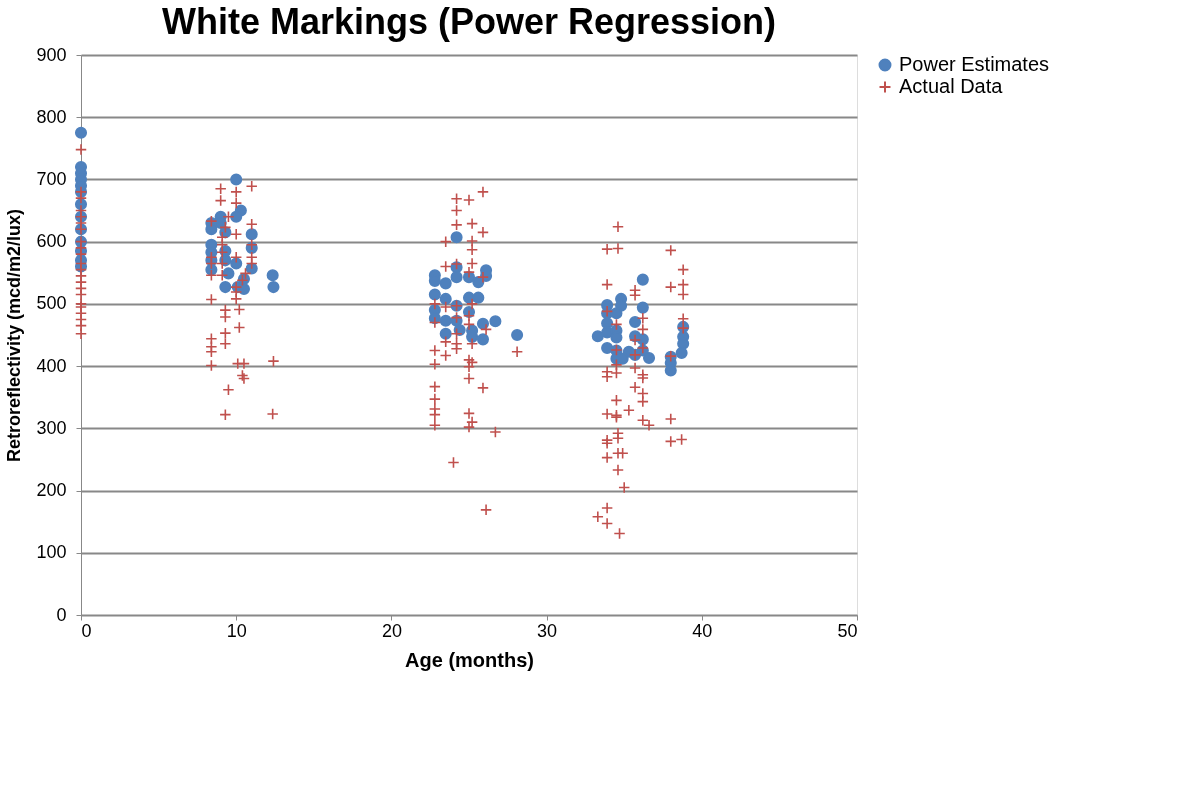 This screenshot has height=797, width=1201. What do you see at coordinates (51, 178) in the screenshot?
I see `y-tick-label: 700` at bounding box center [51, 178].